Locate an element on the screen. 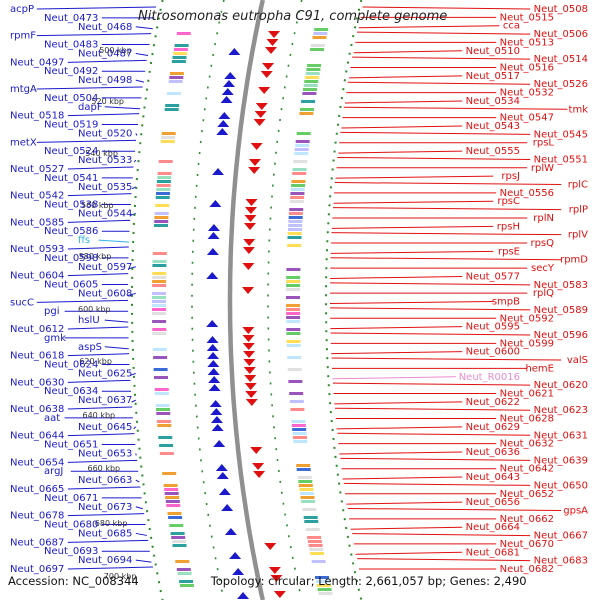 This screenshot has height=600, width=600. left-gene-label: Neut_0544 is located at coordinates (105, 213).